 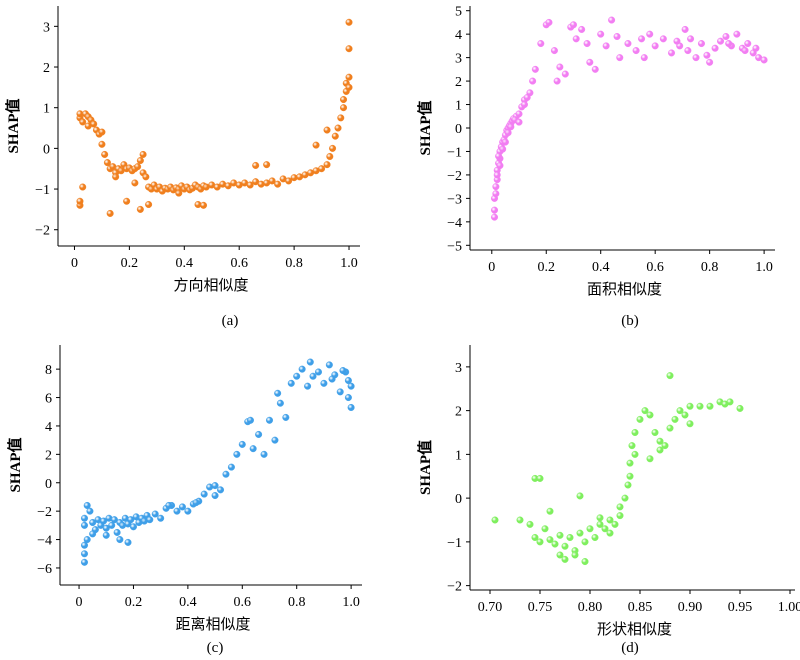 What do you see at coordinates (215, 648) in the screenshot?
I see `panel-caption: (c)` at bounding box center [215, 648].